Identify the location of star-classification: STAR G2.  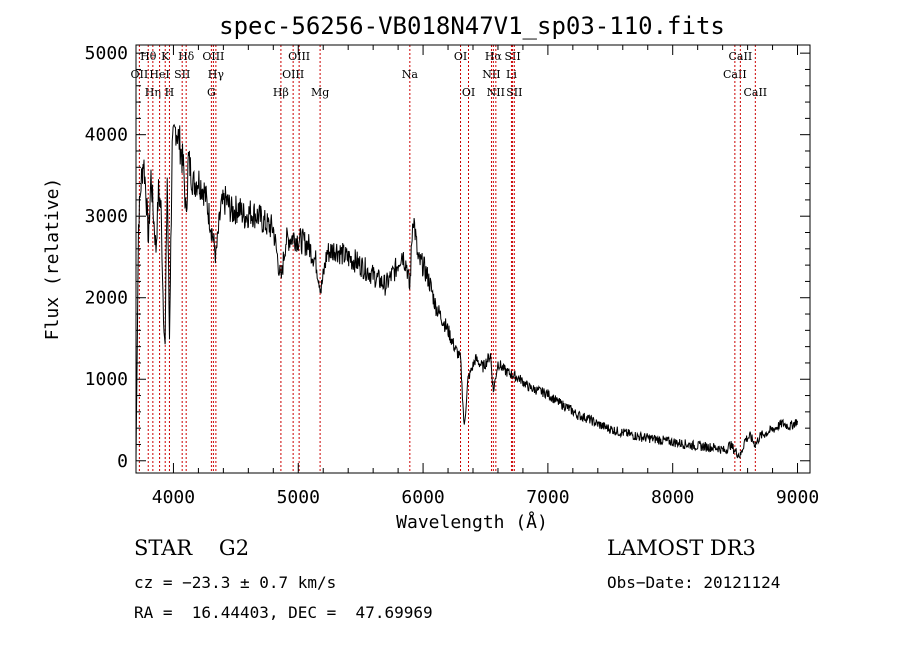
(192, 548).